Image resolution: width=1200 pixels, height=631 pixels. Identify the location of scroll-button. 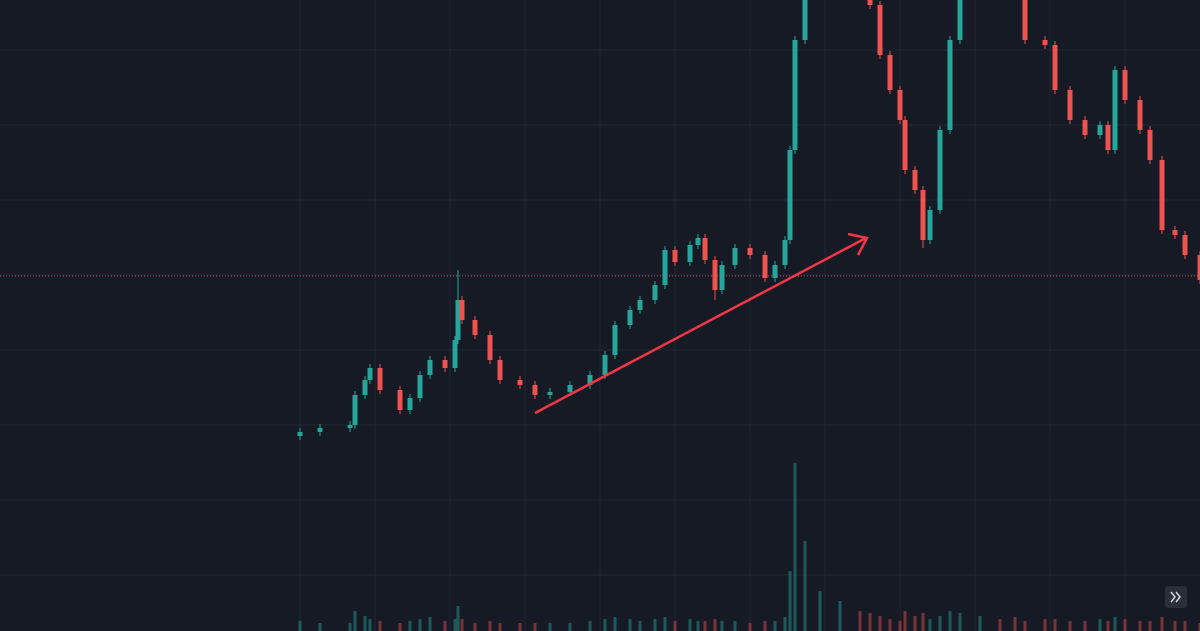
(1176, 597).